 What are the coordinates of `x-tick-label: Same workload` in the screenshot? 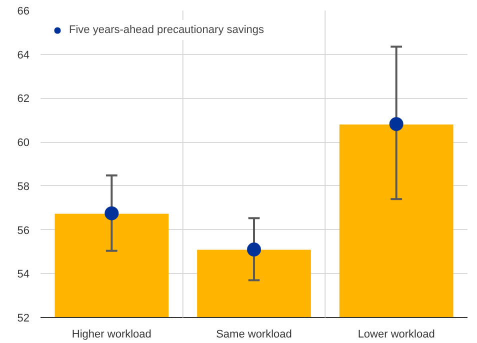 It's located at (254, 334).